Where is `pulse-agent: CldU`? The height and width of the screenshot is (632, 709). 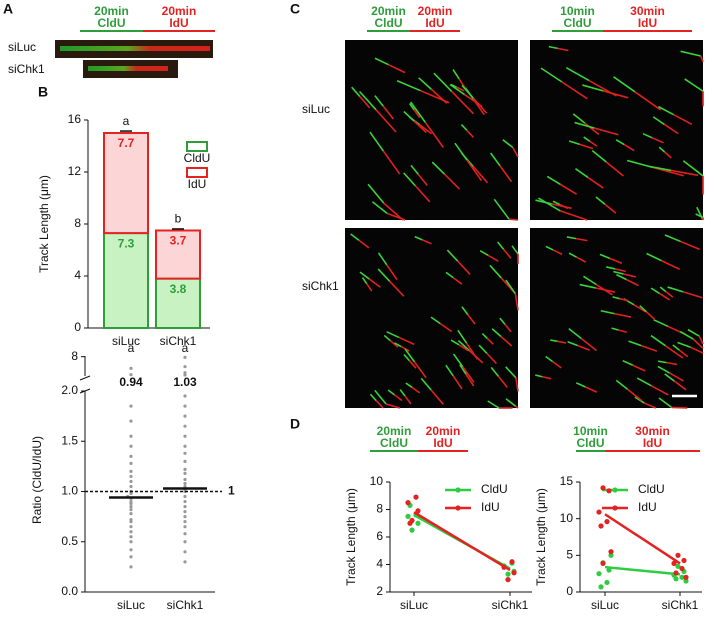 pulse-agent: CldU is located at coordinates (578, 23).